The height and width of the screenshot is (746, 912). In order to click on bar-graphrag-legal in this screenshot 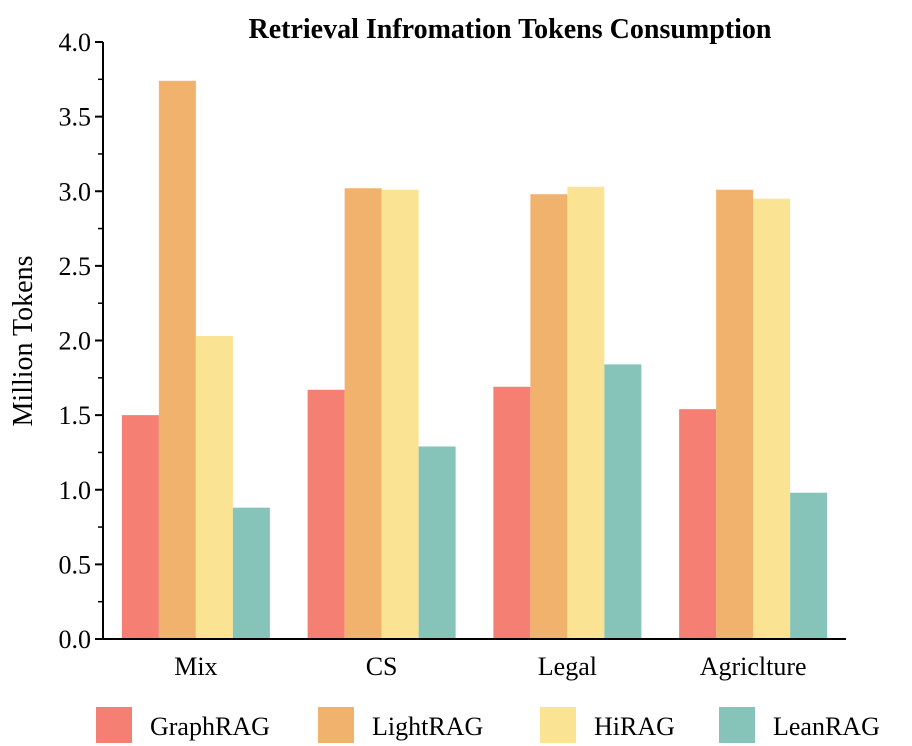, I will do `click(512, 512)`.